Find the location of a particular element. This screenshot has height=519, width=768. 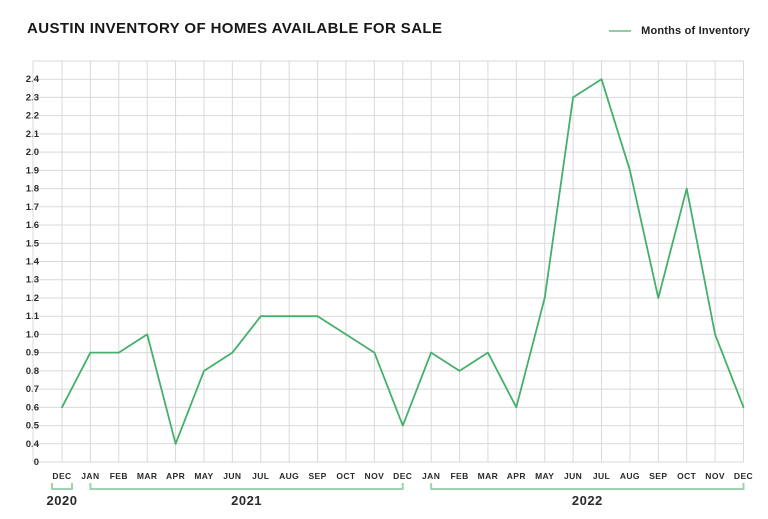

y-axis-tick-label: 1.6 is located at coordinates (32, 225).